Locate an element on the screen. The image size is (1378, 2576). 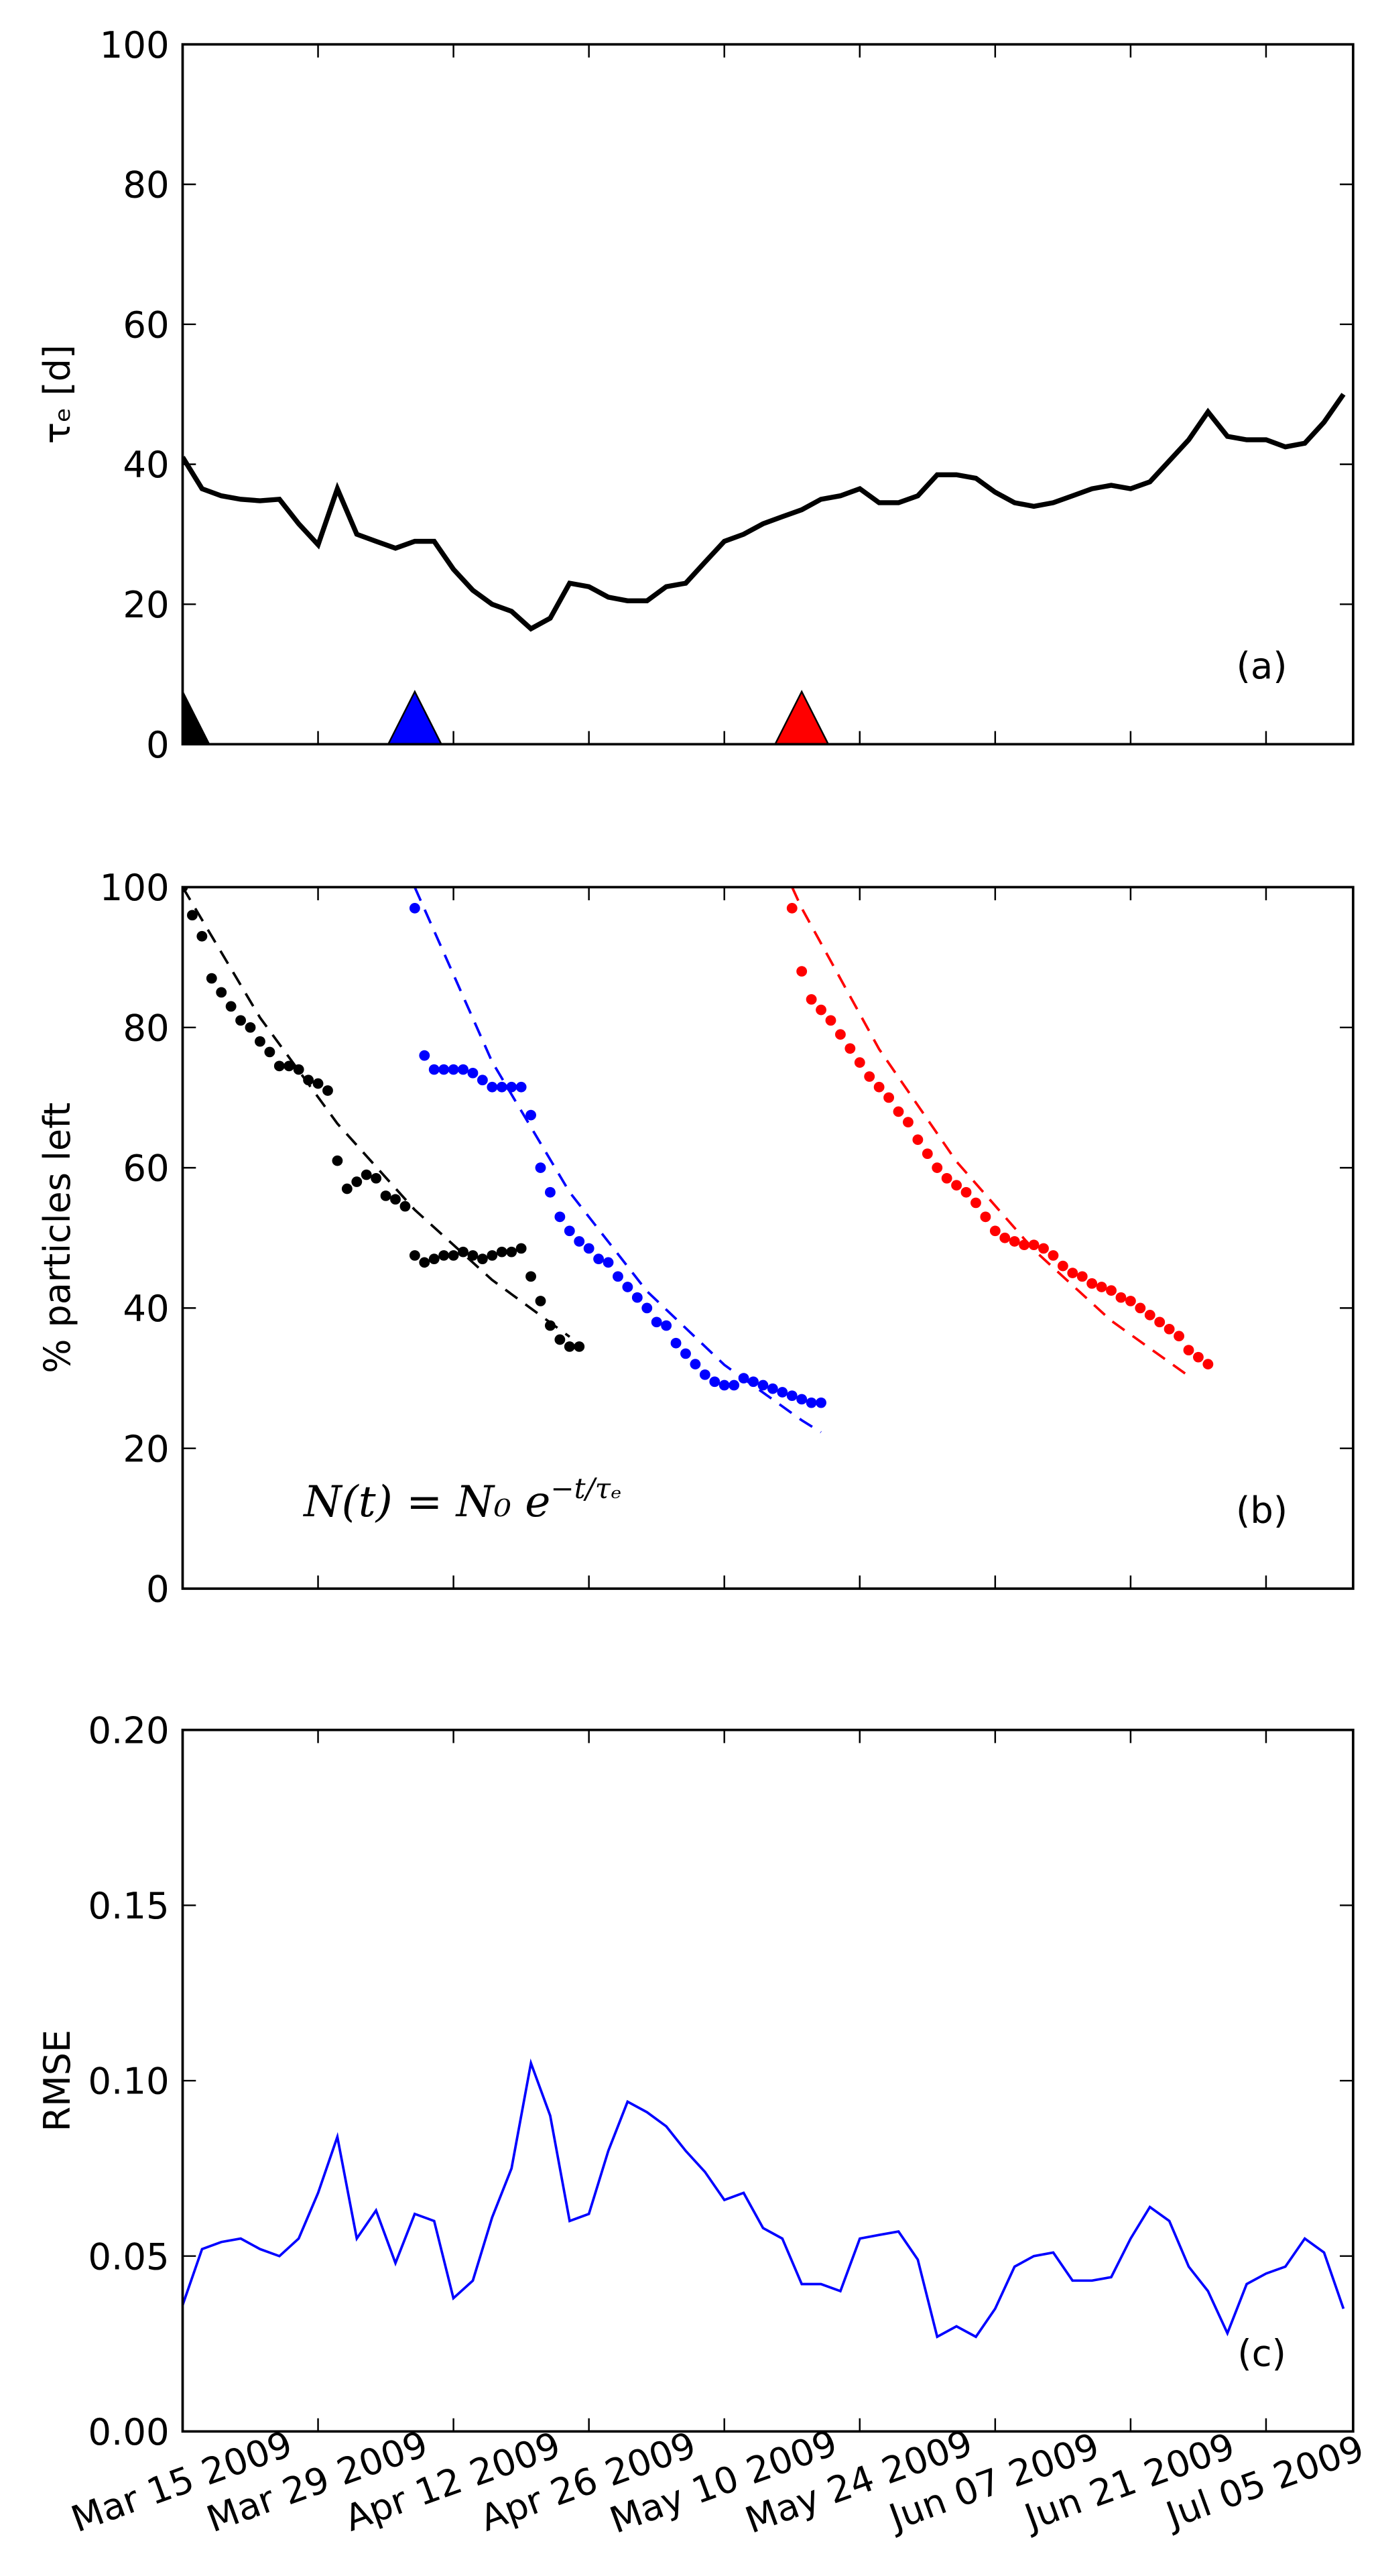
y-tick-label: 0.15 is located at coordinates (128, 1906).